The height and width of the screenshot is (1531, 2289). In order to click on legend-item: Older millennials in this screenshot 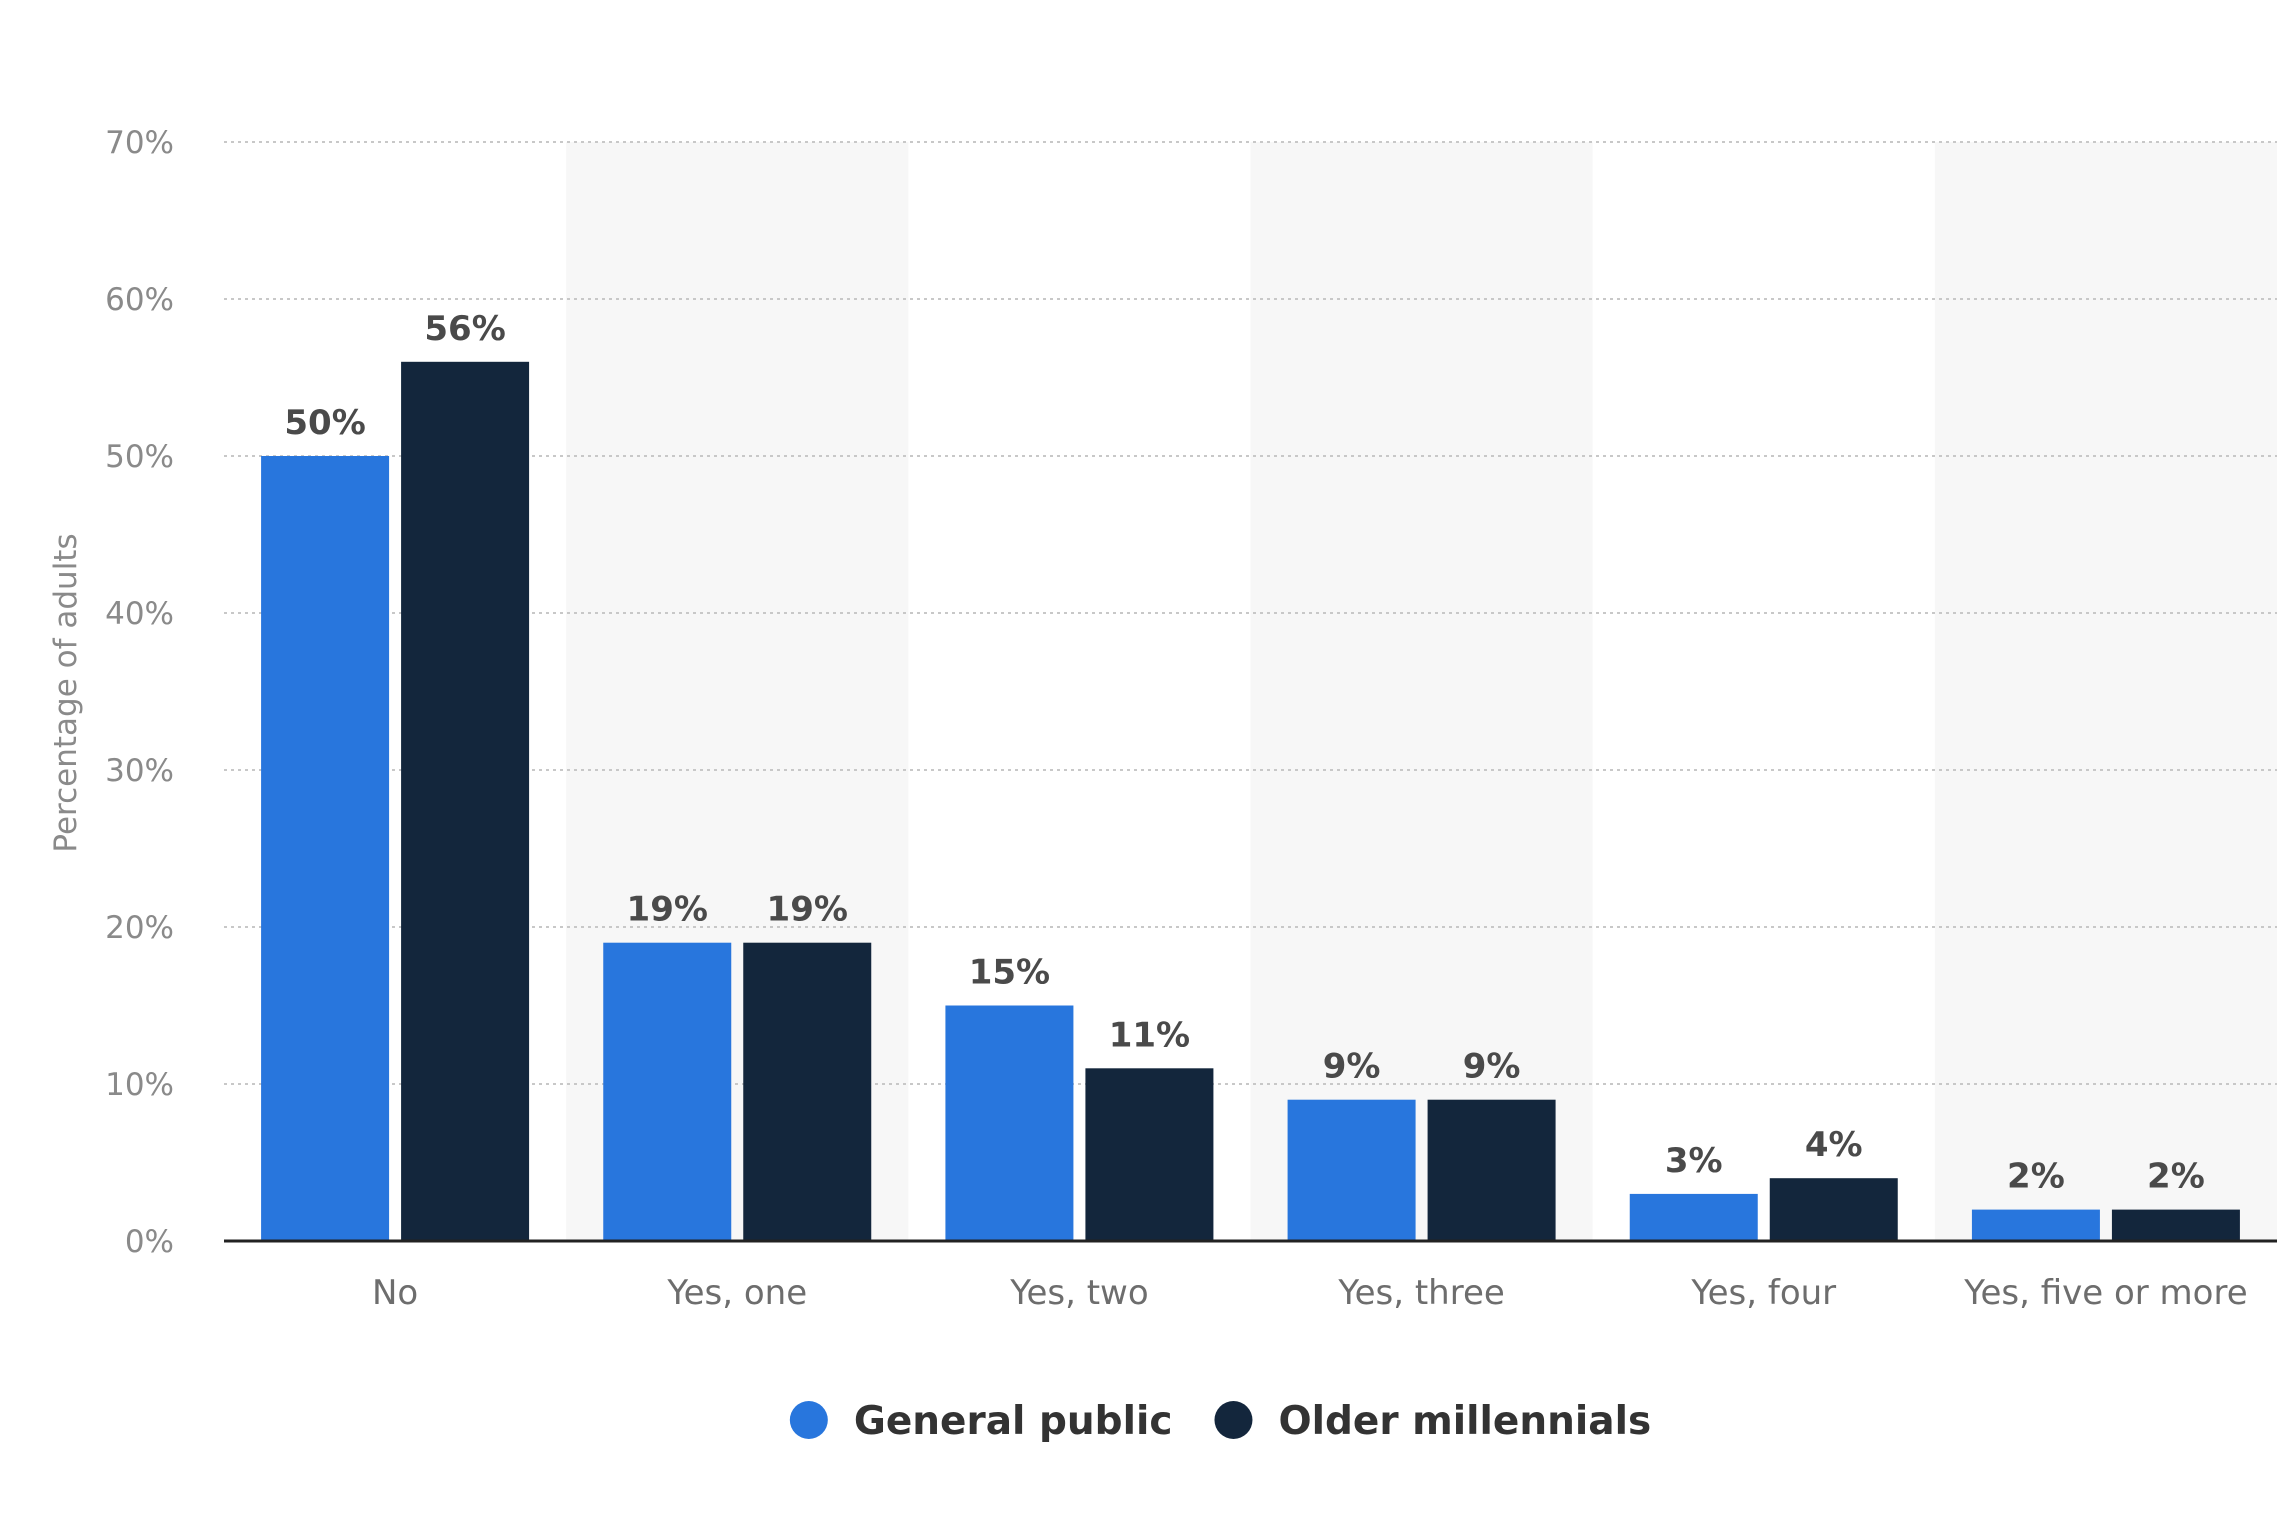, I will do `click(1432, 1421)`.